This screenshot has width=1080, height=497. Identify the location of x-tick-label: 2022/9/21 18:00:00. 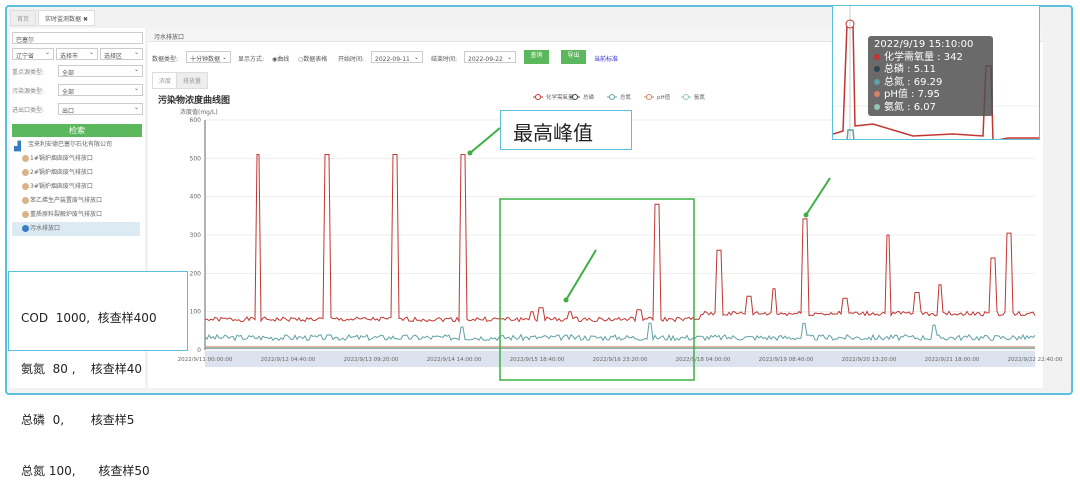
(952, 360).